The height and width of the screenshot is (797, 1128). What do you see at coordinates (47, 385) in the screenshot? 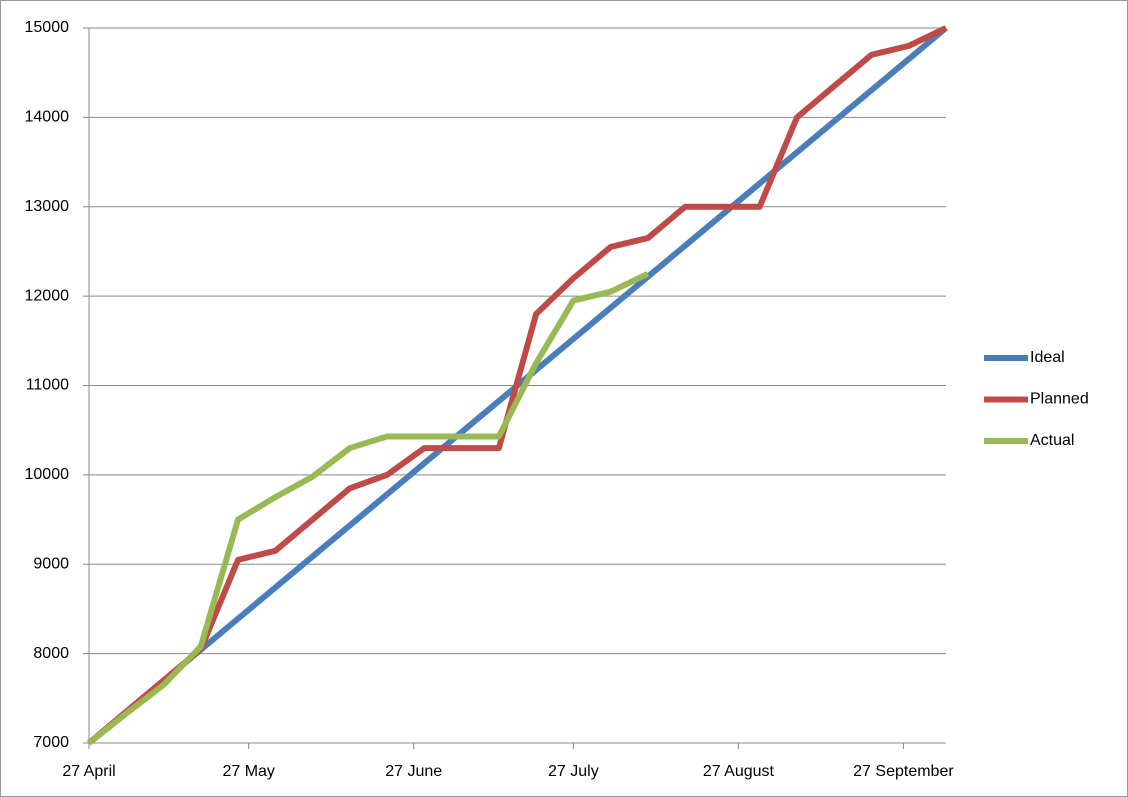
I see `y-tick-label: 11000` at bounding box center [47, 385].